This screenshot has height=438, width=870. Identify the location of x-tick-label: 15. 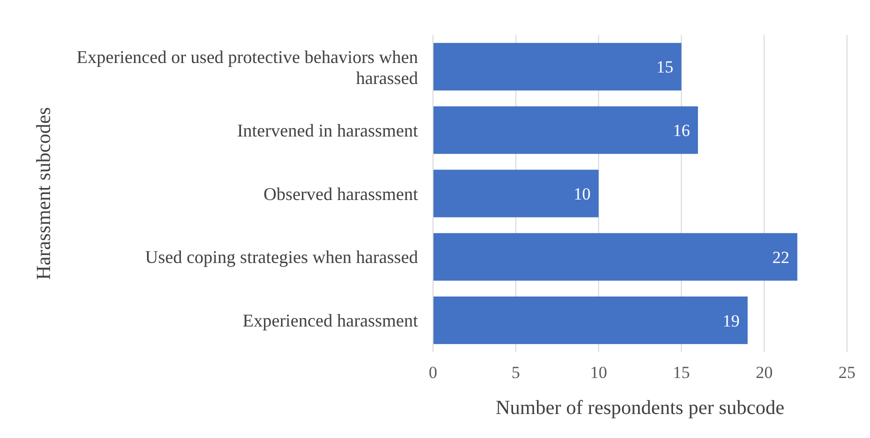
(681, 372).